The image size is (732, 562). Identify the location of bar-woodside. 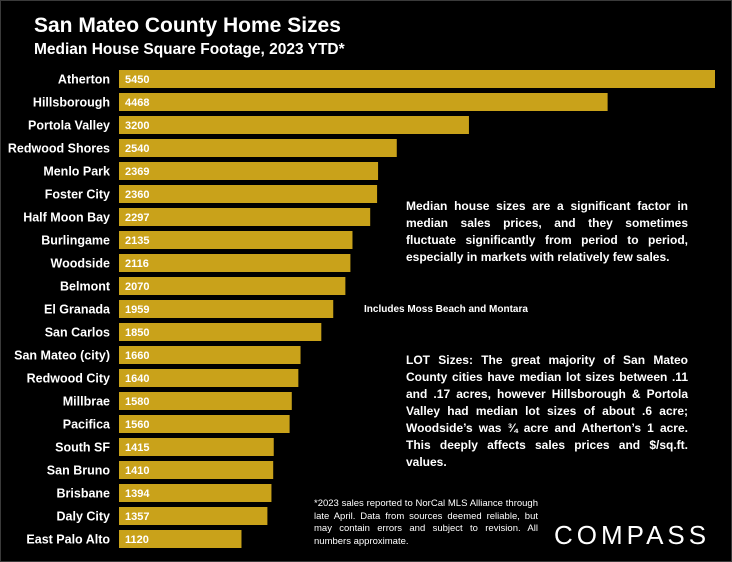
(235, 263).